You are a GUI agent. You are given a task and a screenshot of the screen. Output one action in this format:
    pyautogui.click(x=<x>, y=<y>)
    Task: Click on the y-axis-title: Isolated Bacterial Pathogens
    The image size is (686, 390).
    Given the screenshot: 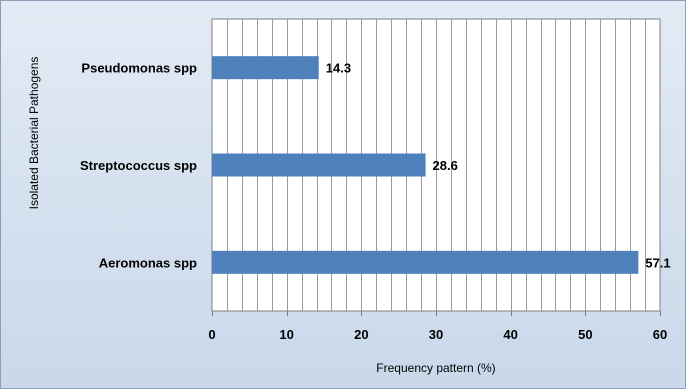 What is the action you would take?
    pyautogui.click(x=34, y=133)
    